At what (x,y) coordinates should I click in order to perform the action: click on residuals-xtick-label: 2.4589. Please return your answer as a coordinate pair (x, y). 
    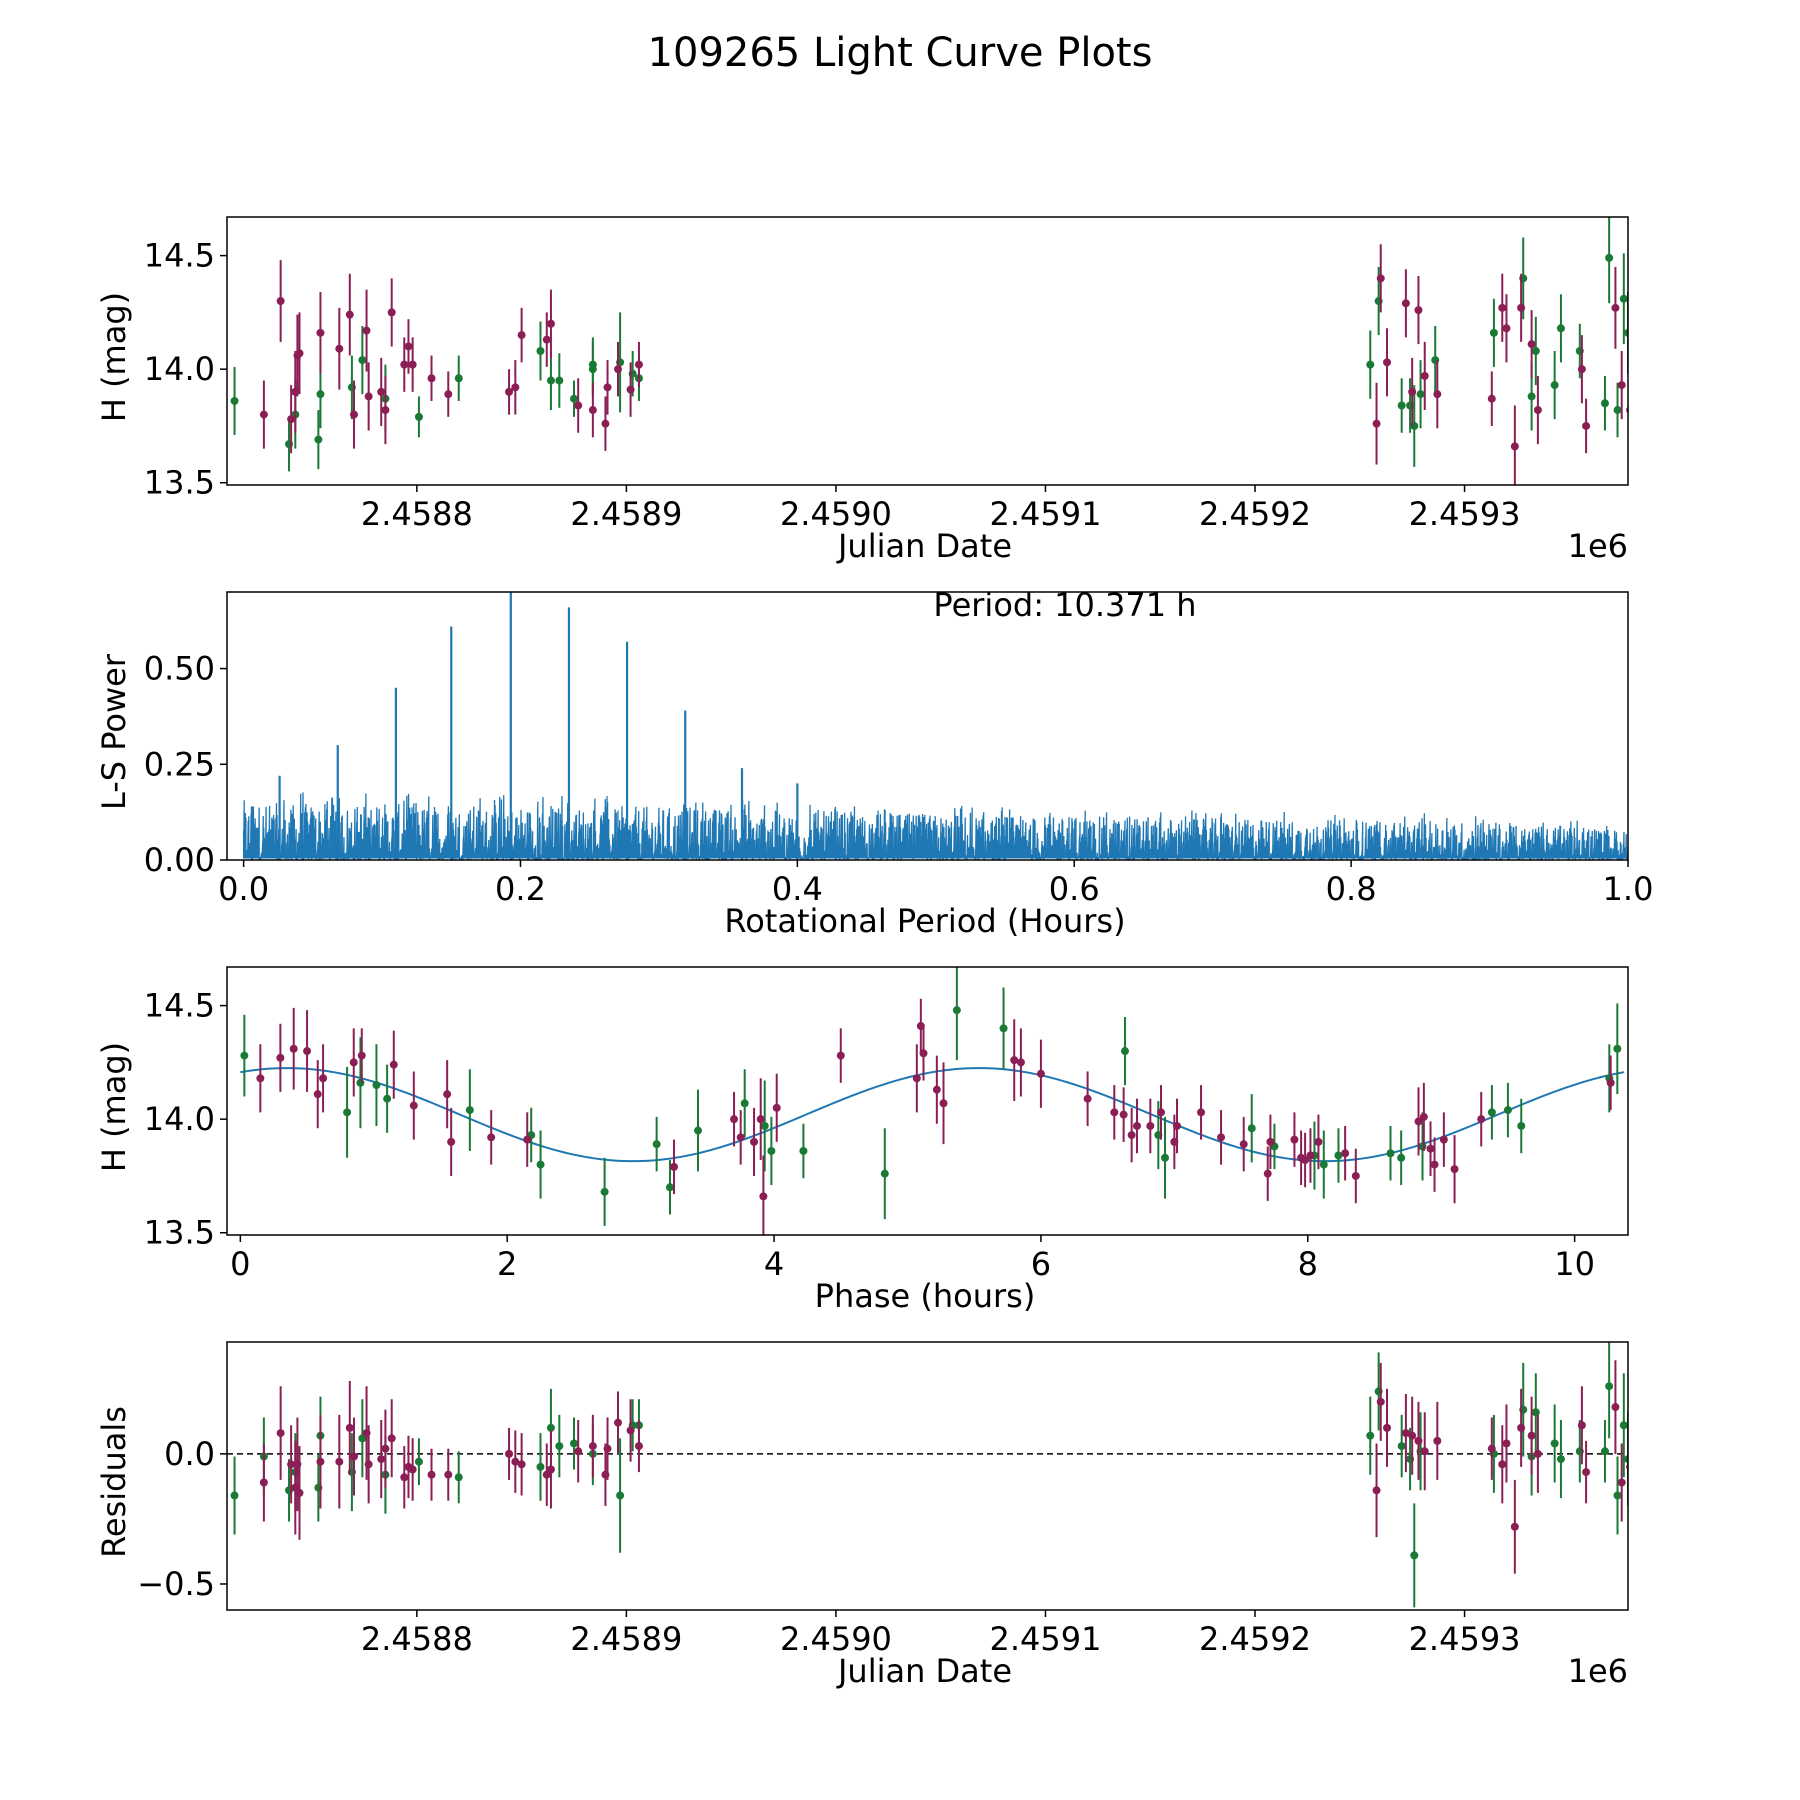
    Looking at the image, I should click on (626, 1639).